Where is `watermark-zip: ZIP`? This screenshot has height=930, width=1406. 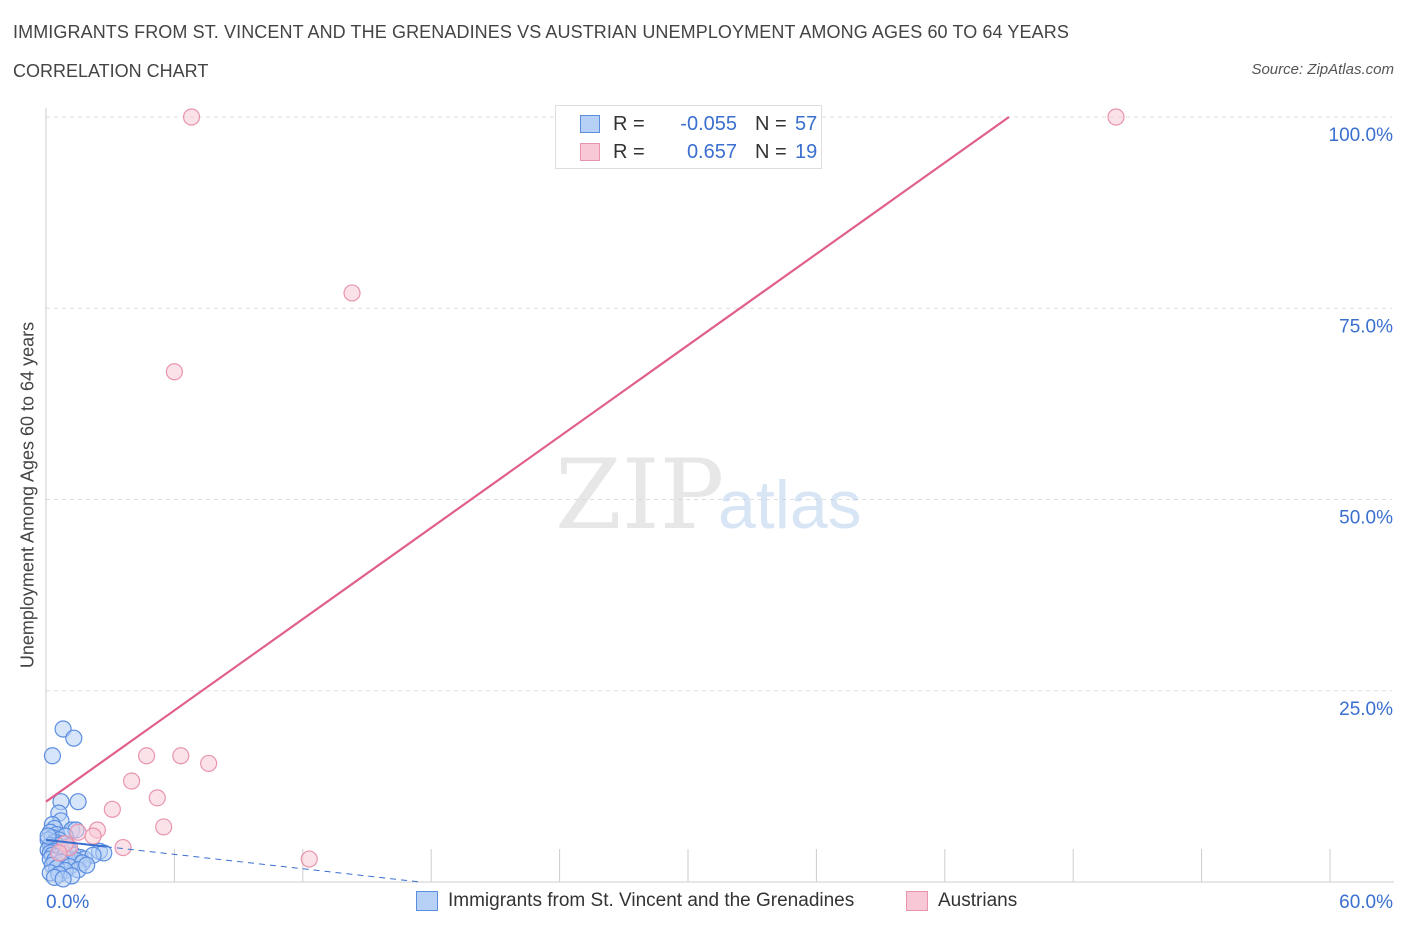
watermark-zip: ZIP is located at coordinates (639, 495).